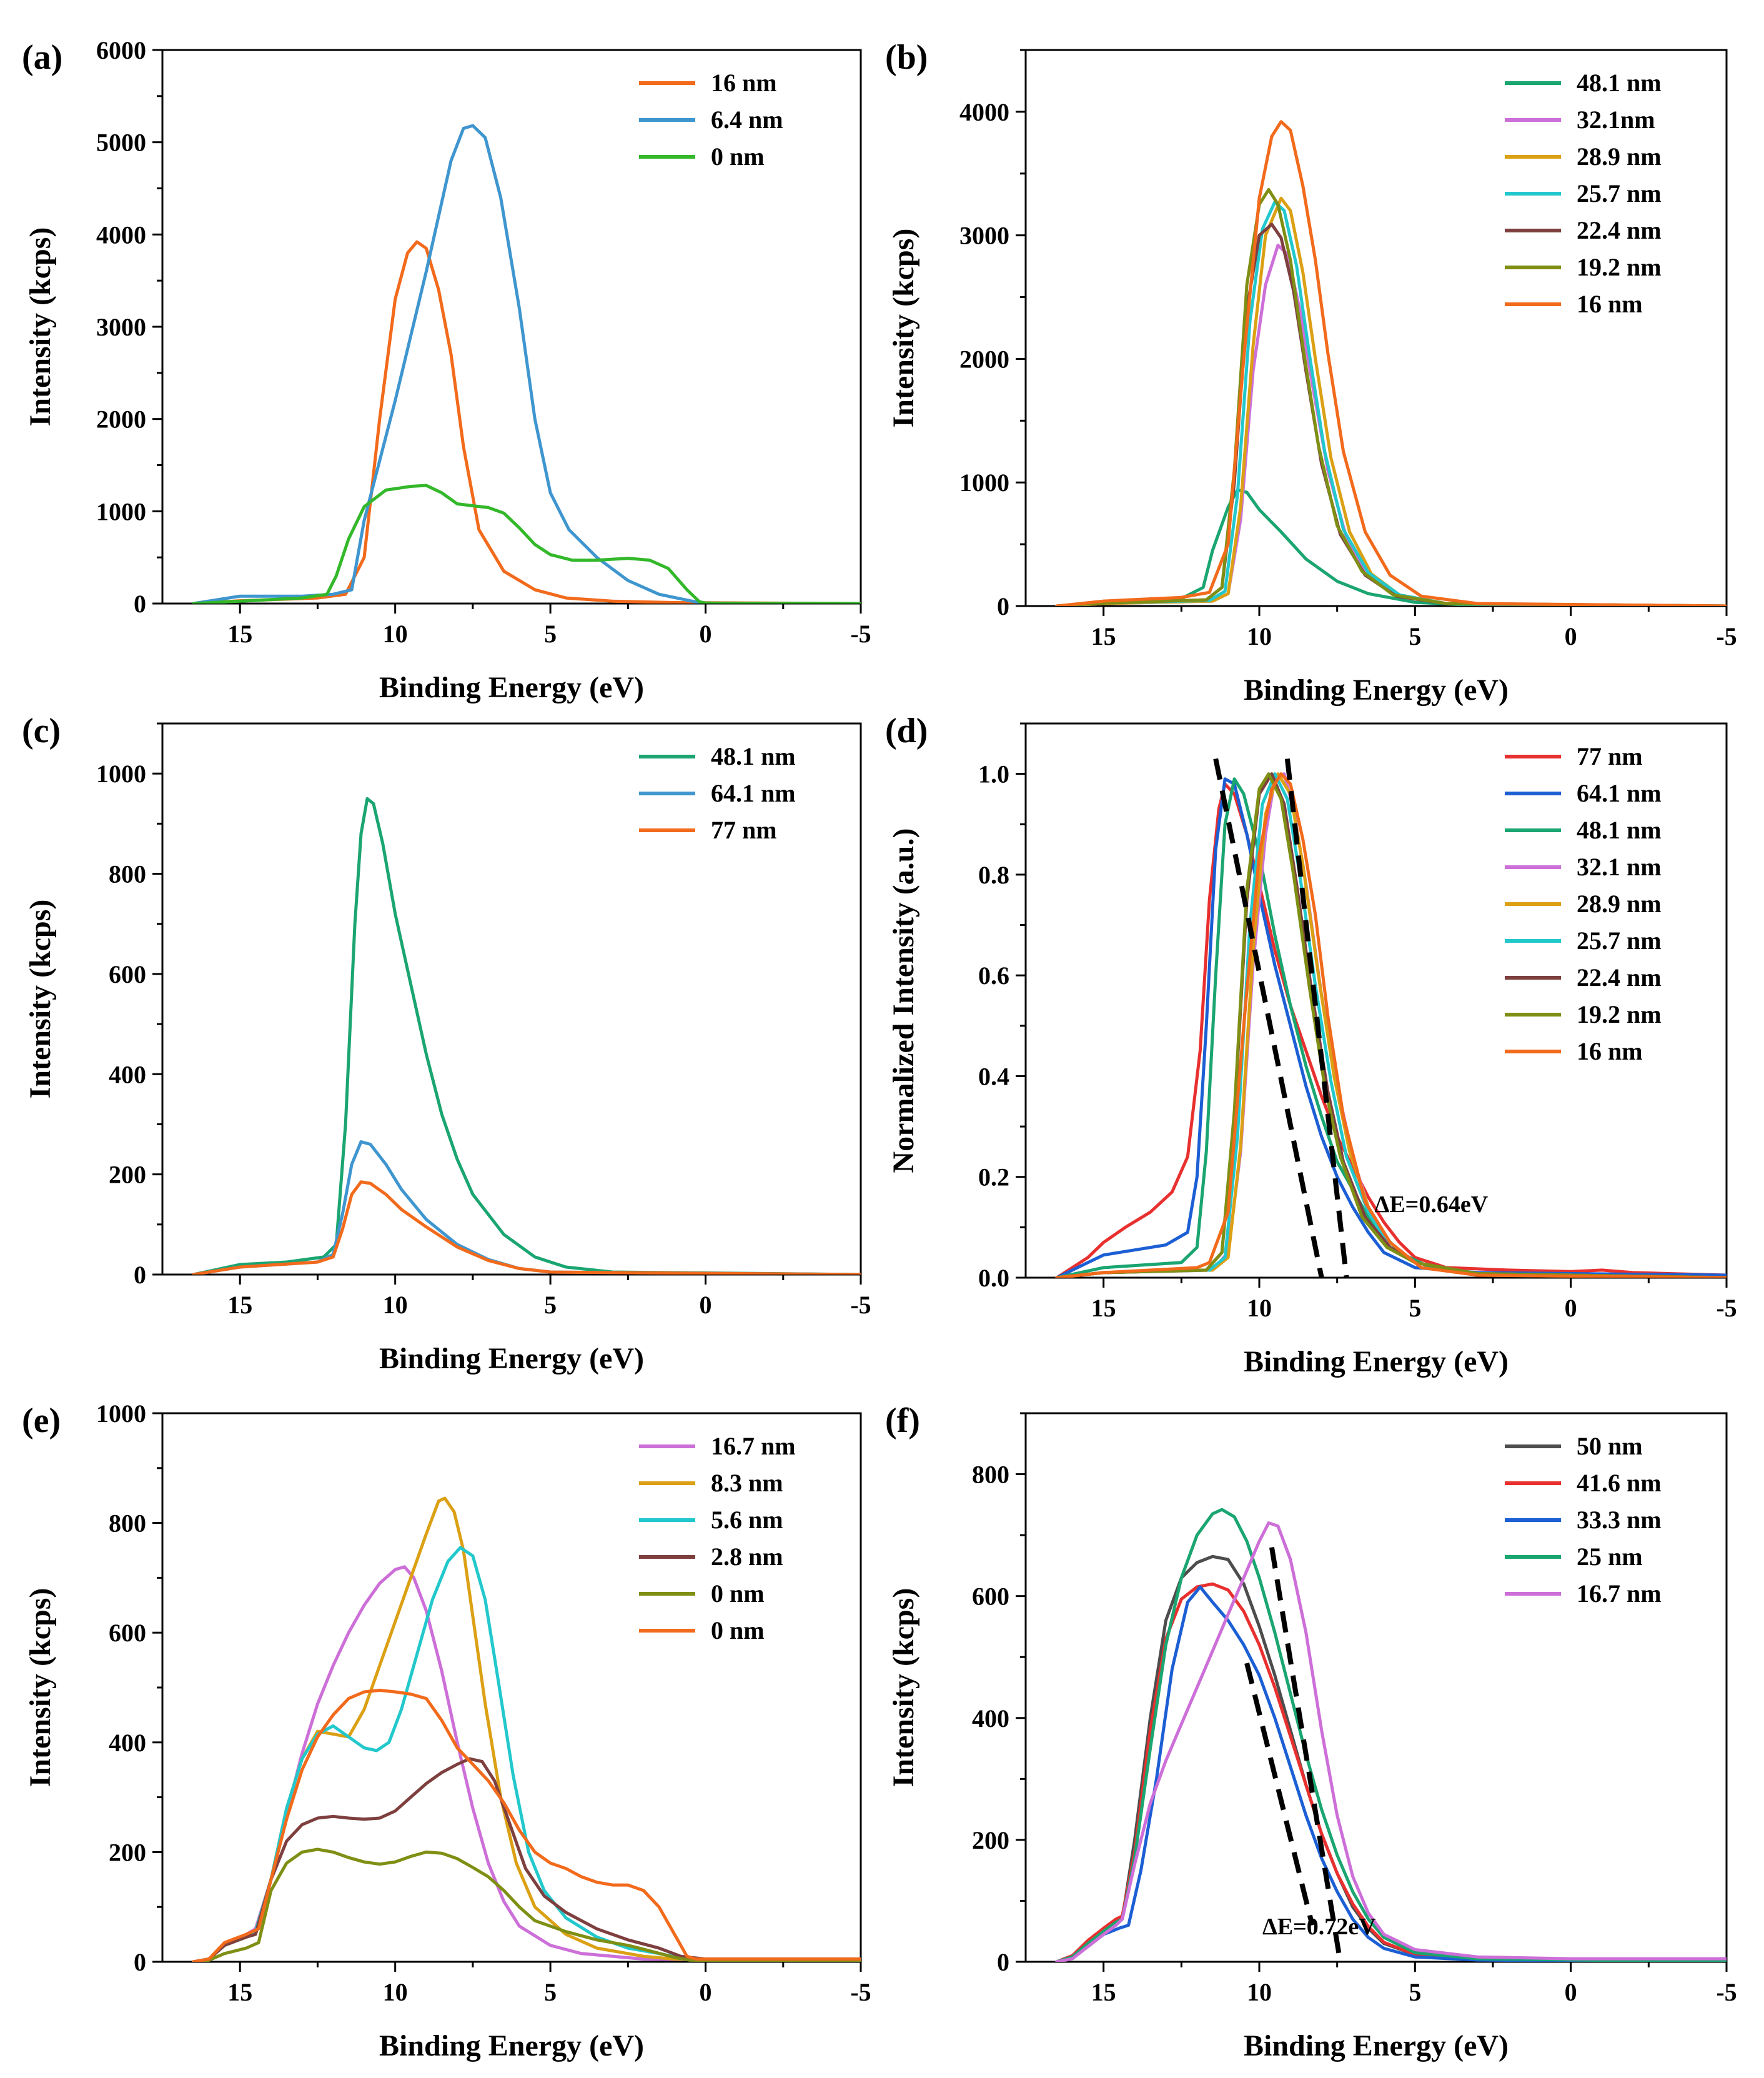  I want to click on plot-frame, so click(1376, 1687).